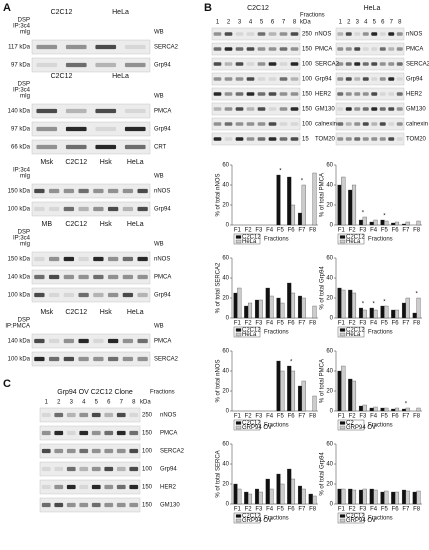 The height and width of the screenshot is (550, 429). Describe the element at coordinates (106, 312) in the screenshot. I see `column-header: Hsk` at that location.